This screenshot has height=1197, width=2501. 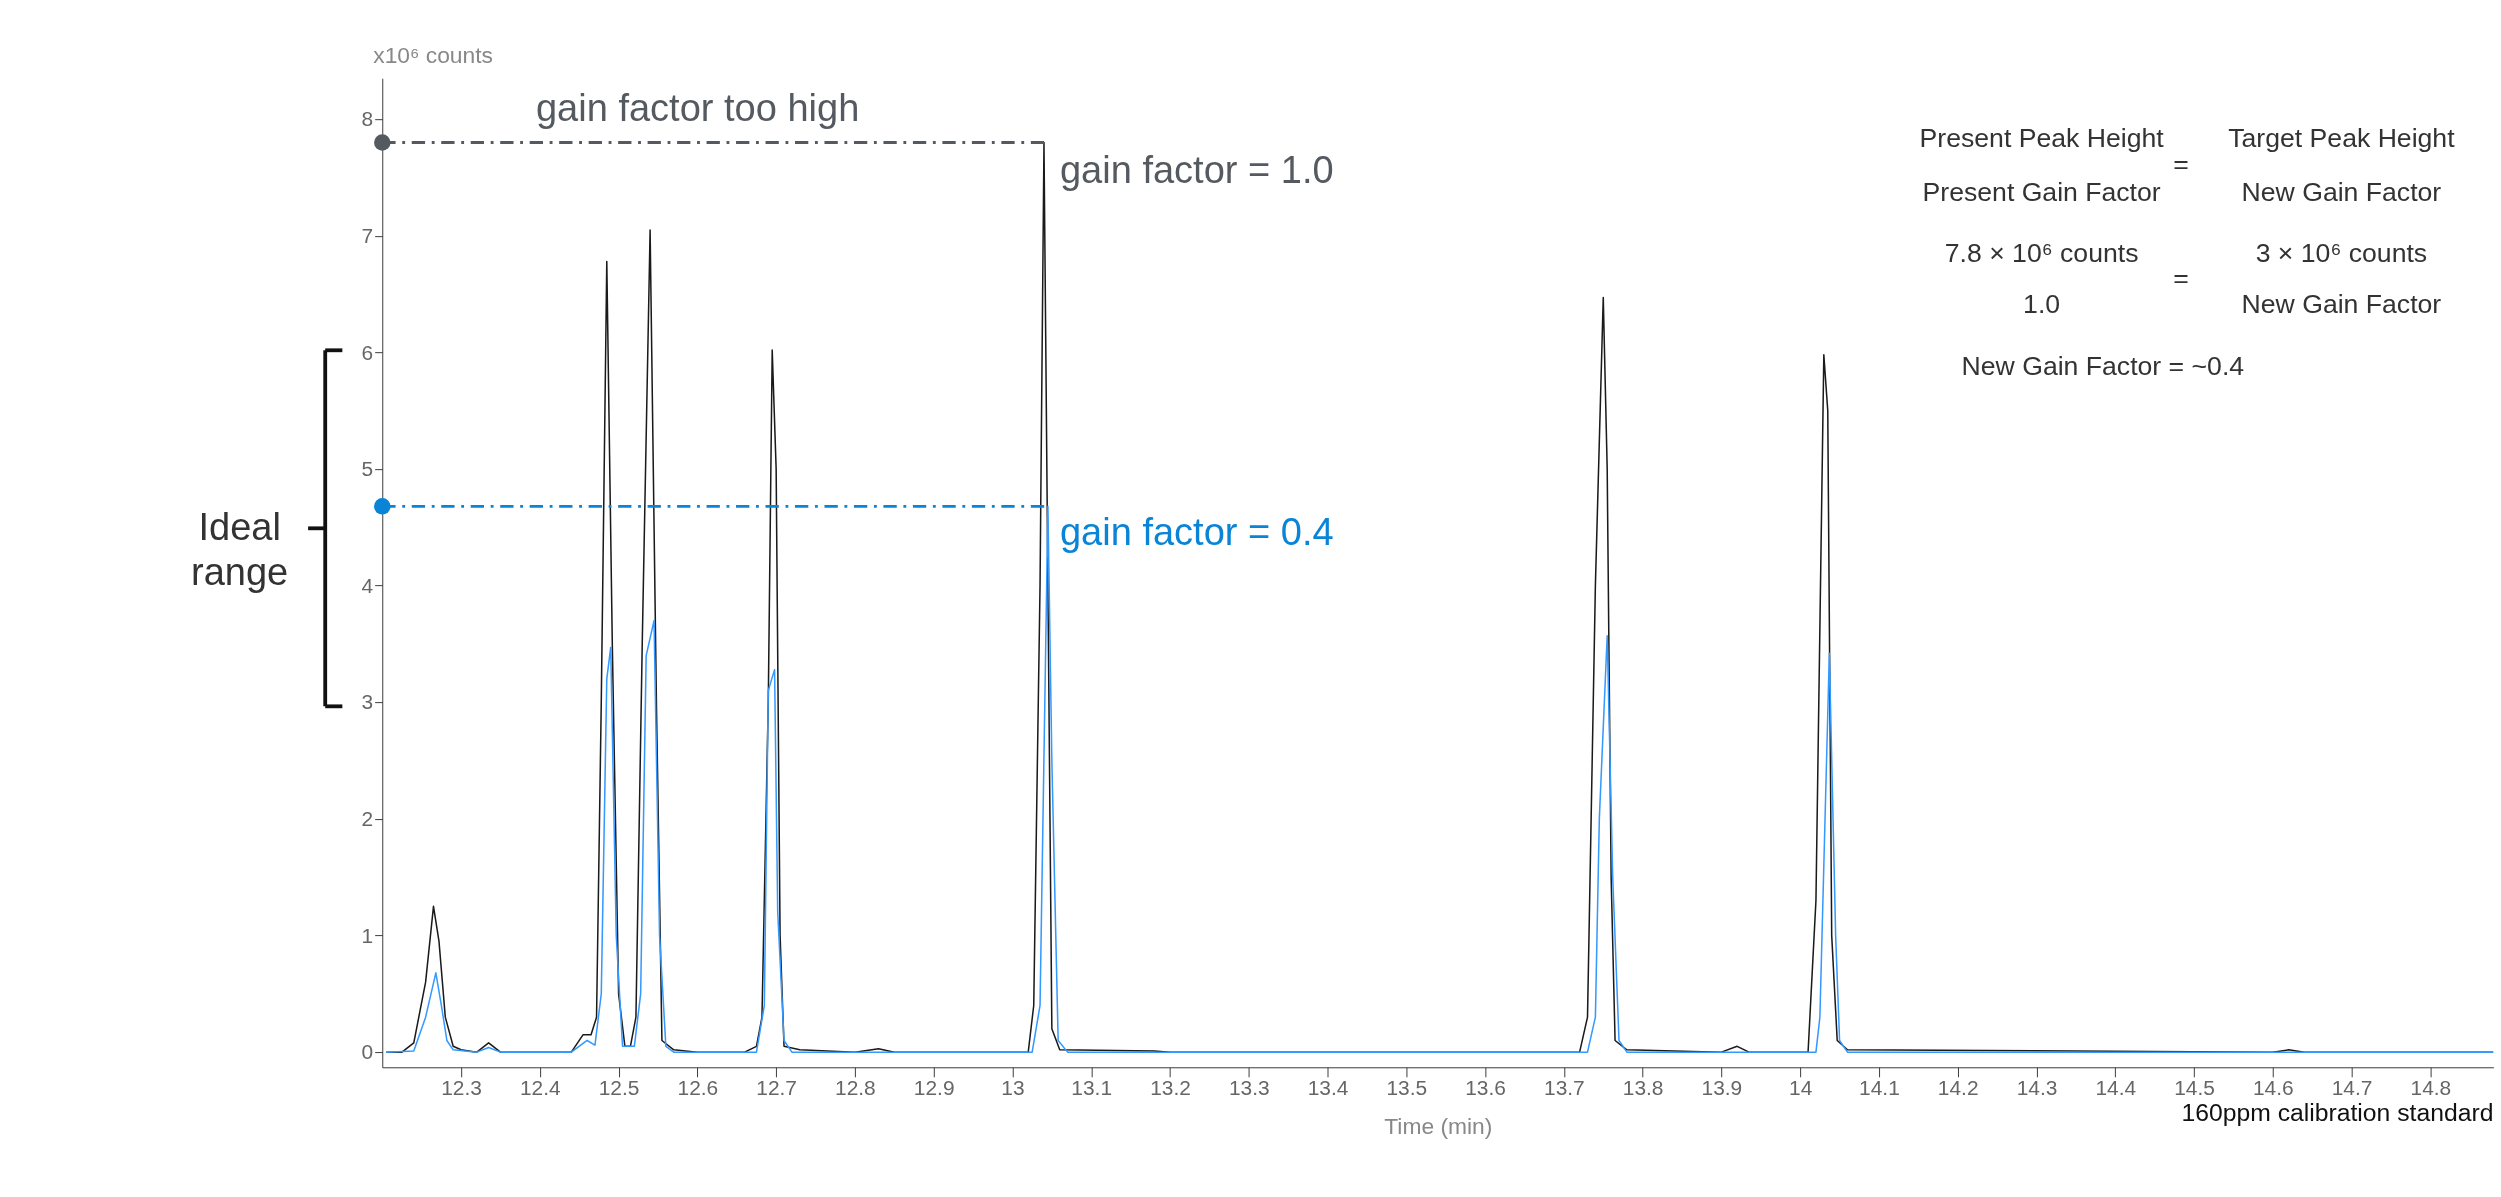 What do you see at coordinates (2273, 1088) in the screenshot?
I see `x-tick-label: 14.6` at bounding box center [2273, 1088].